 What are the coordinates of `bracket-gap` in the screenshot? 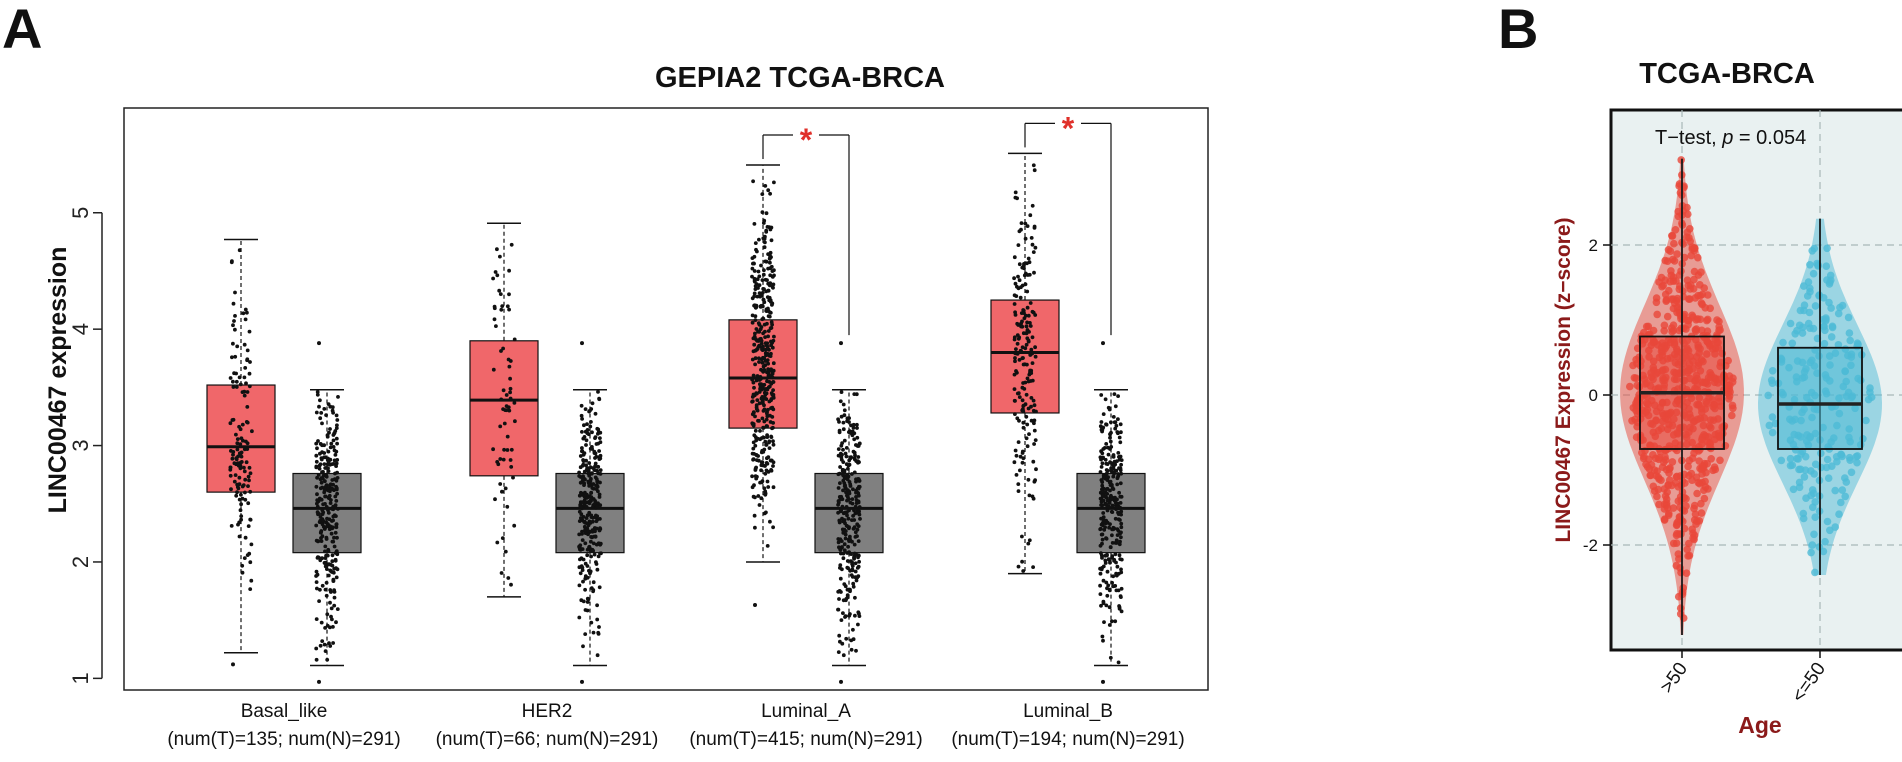 It's located at (806, 134).